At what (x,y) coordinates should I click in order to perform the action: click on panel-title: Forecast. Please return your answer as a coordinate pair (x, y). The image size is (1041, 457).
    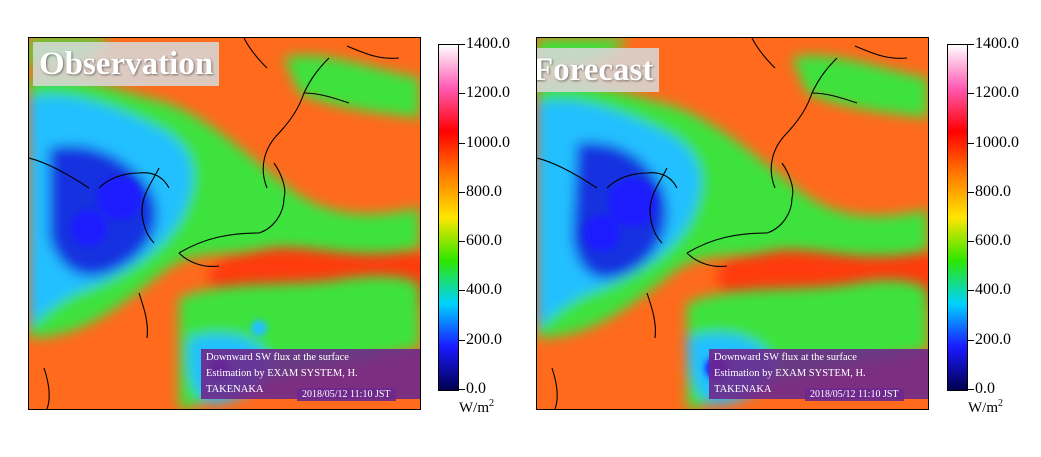
    Looking at the image, I should click on (598, 70).